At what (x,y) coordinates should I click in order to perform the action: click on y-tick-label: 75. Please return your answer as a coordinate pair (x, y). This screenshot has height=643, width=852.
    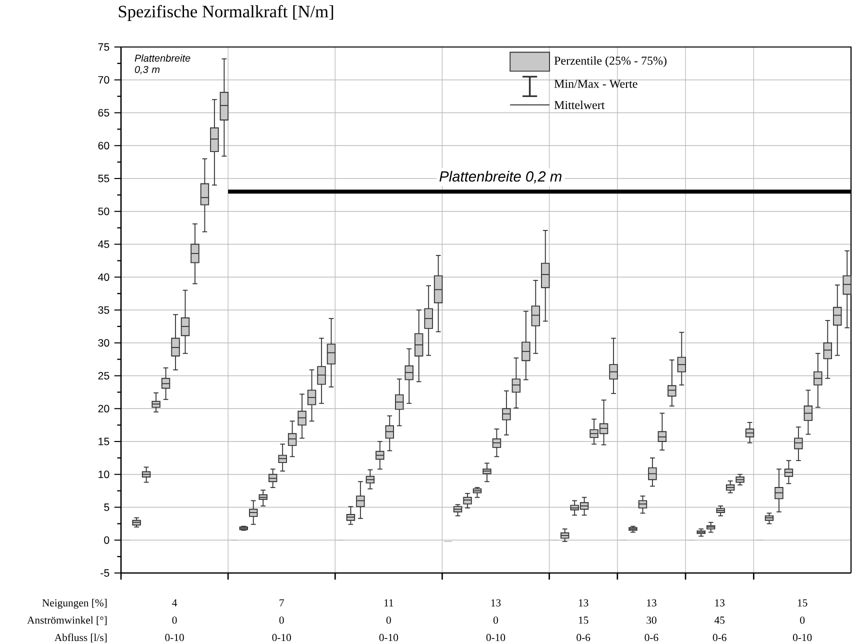
    Looking at the image, I should click on (104, 47).